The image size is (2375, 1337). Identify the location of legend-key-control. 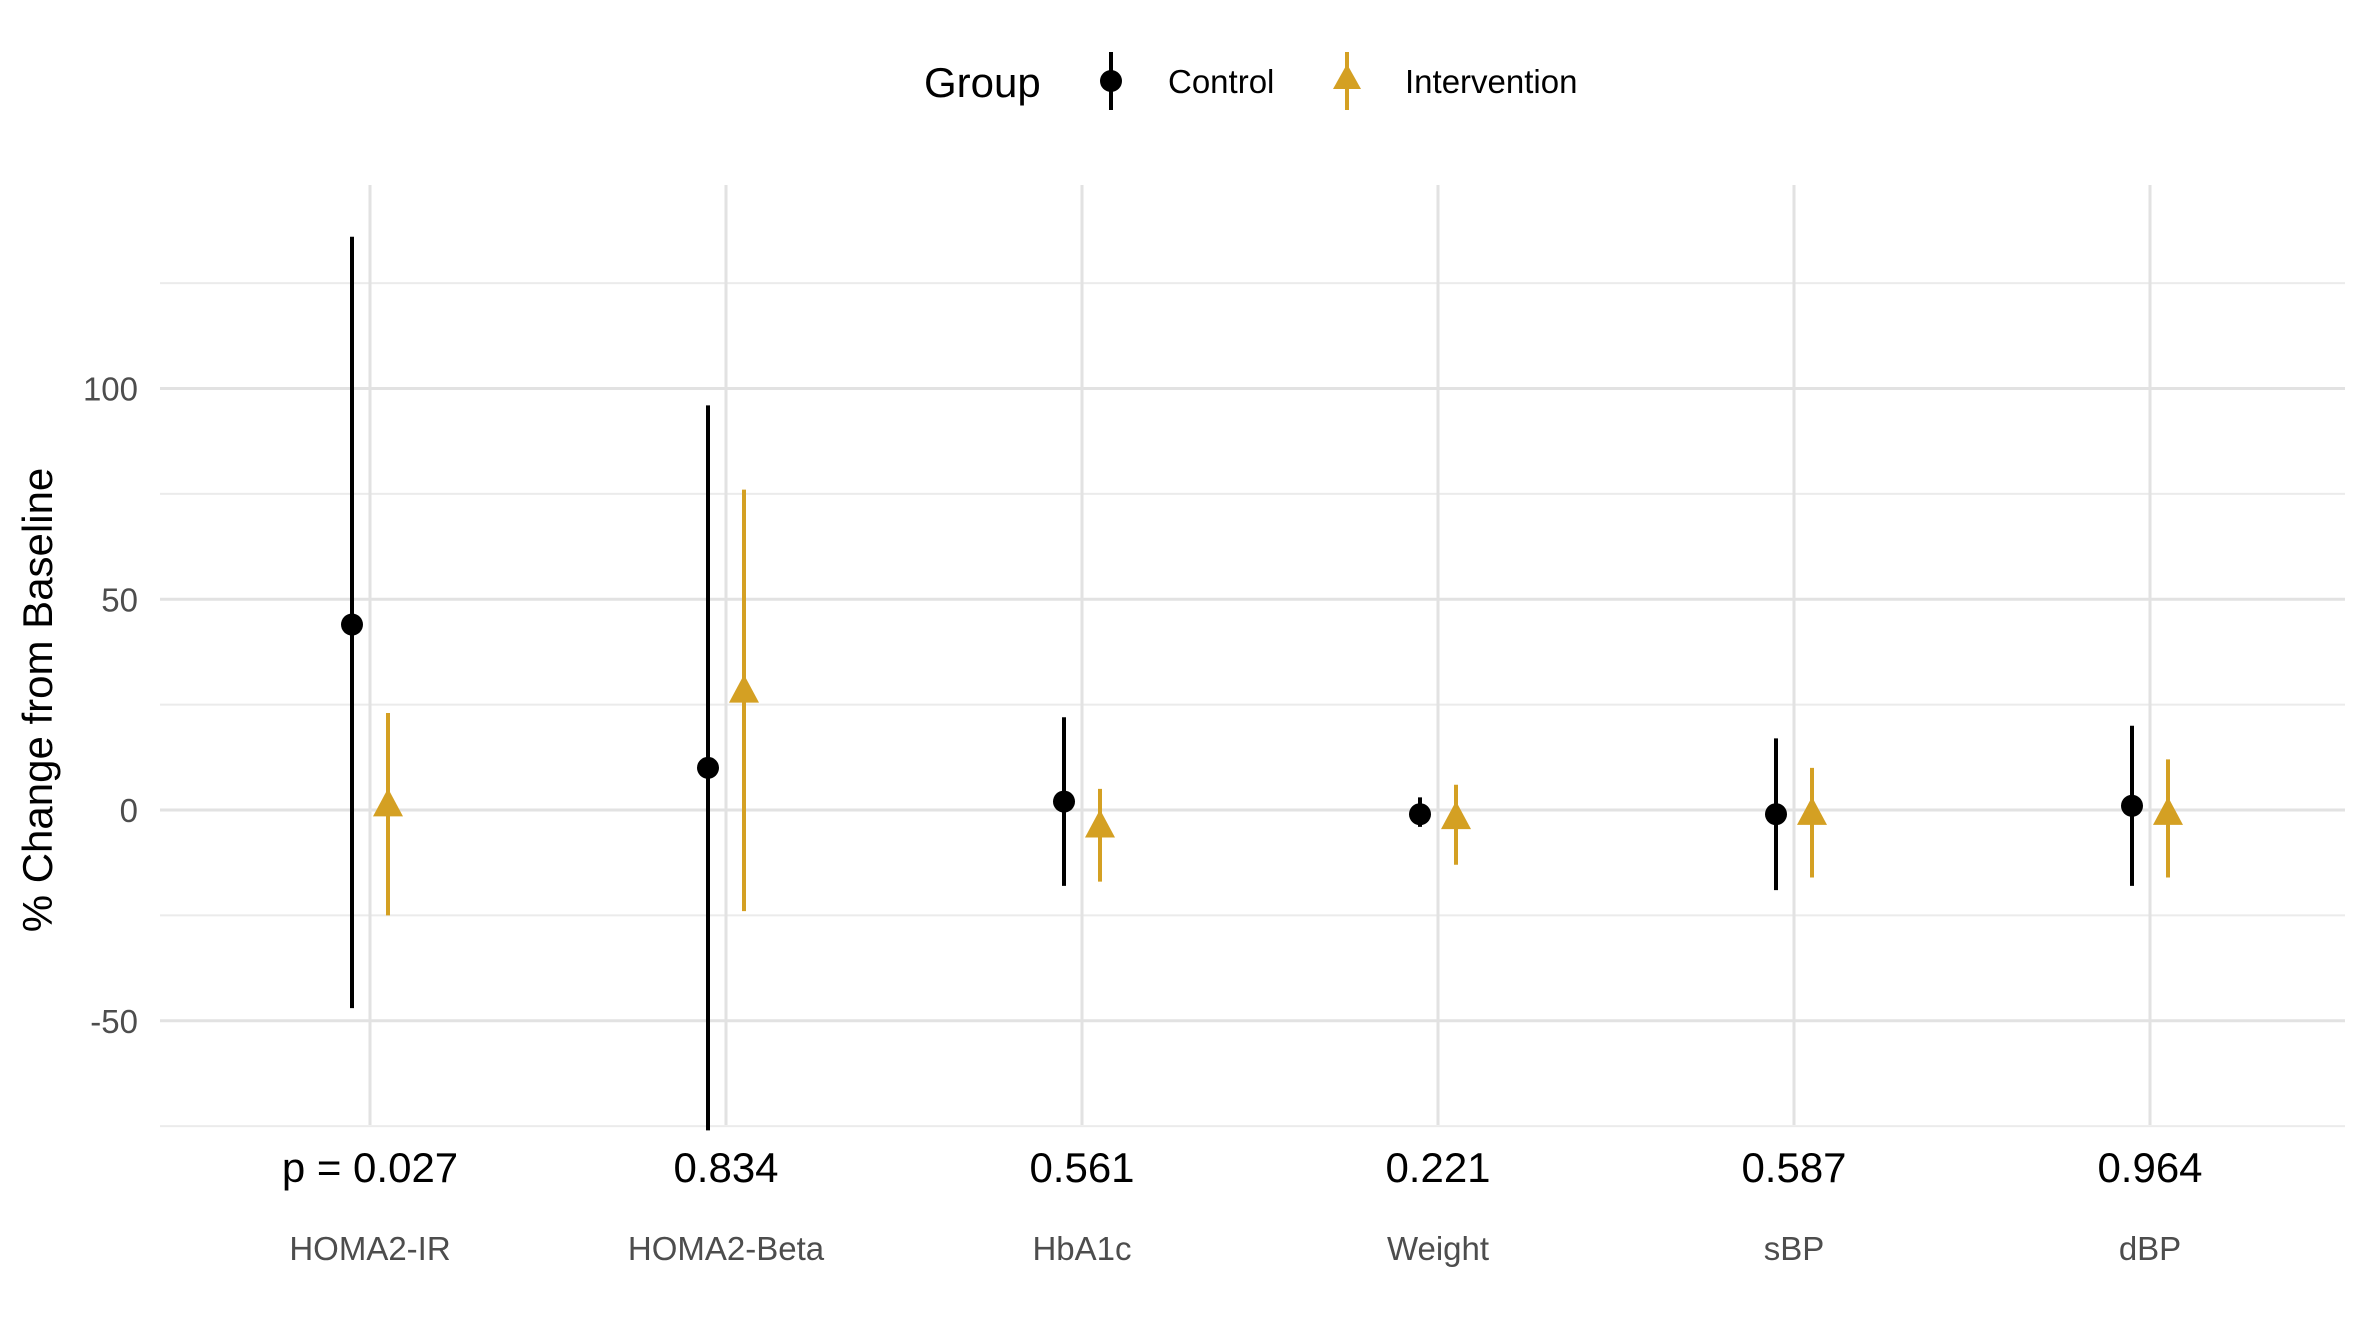
(1111, 81).